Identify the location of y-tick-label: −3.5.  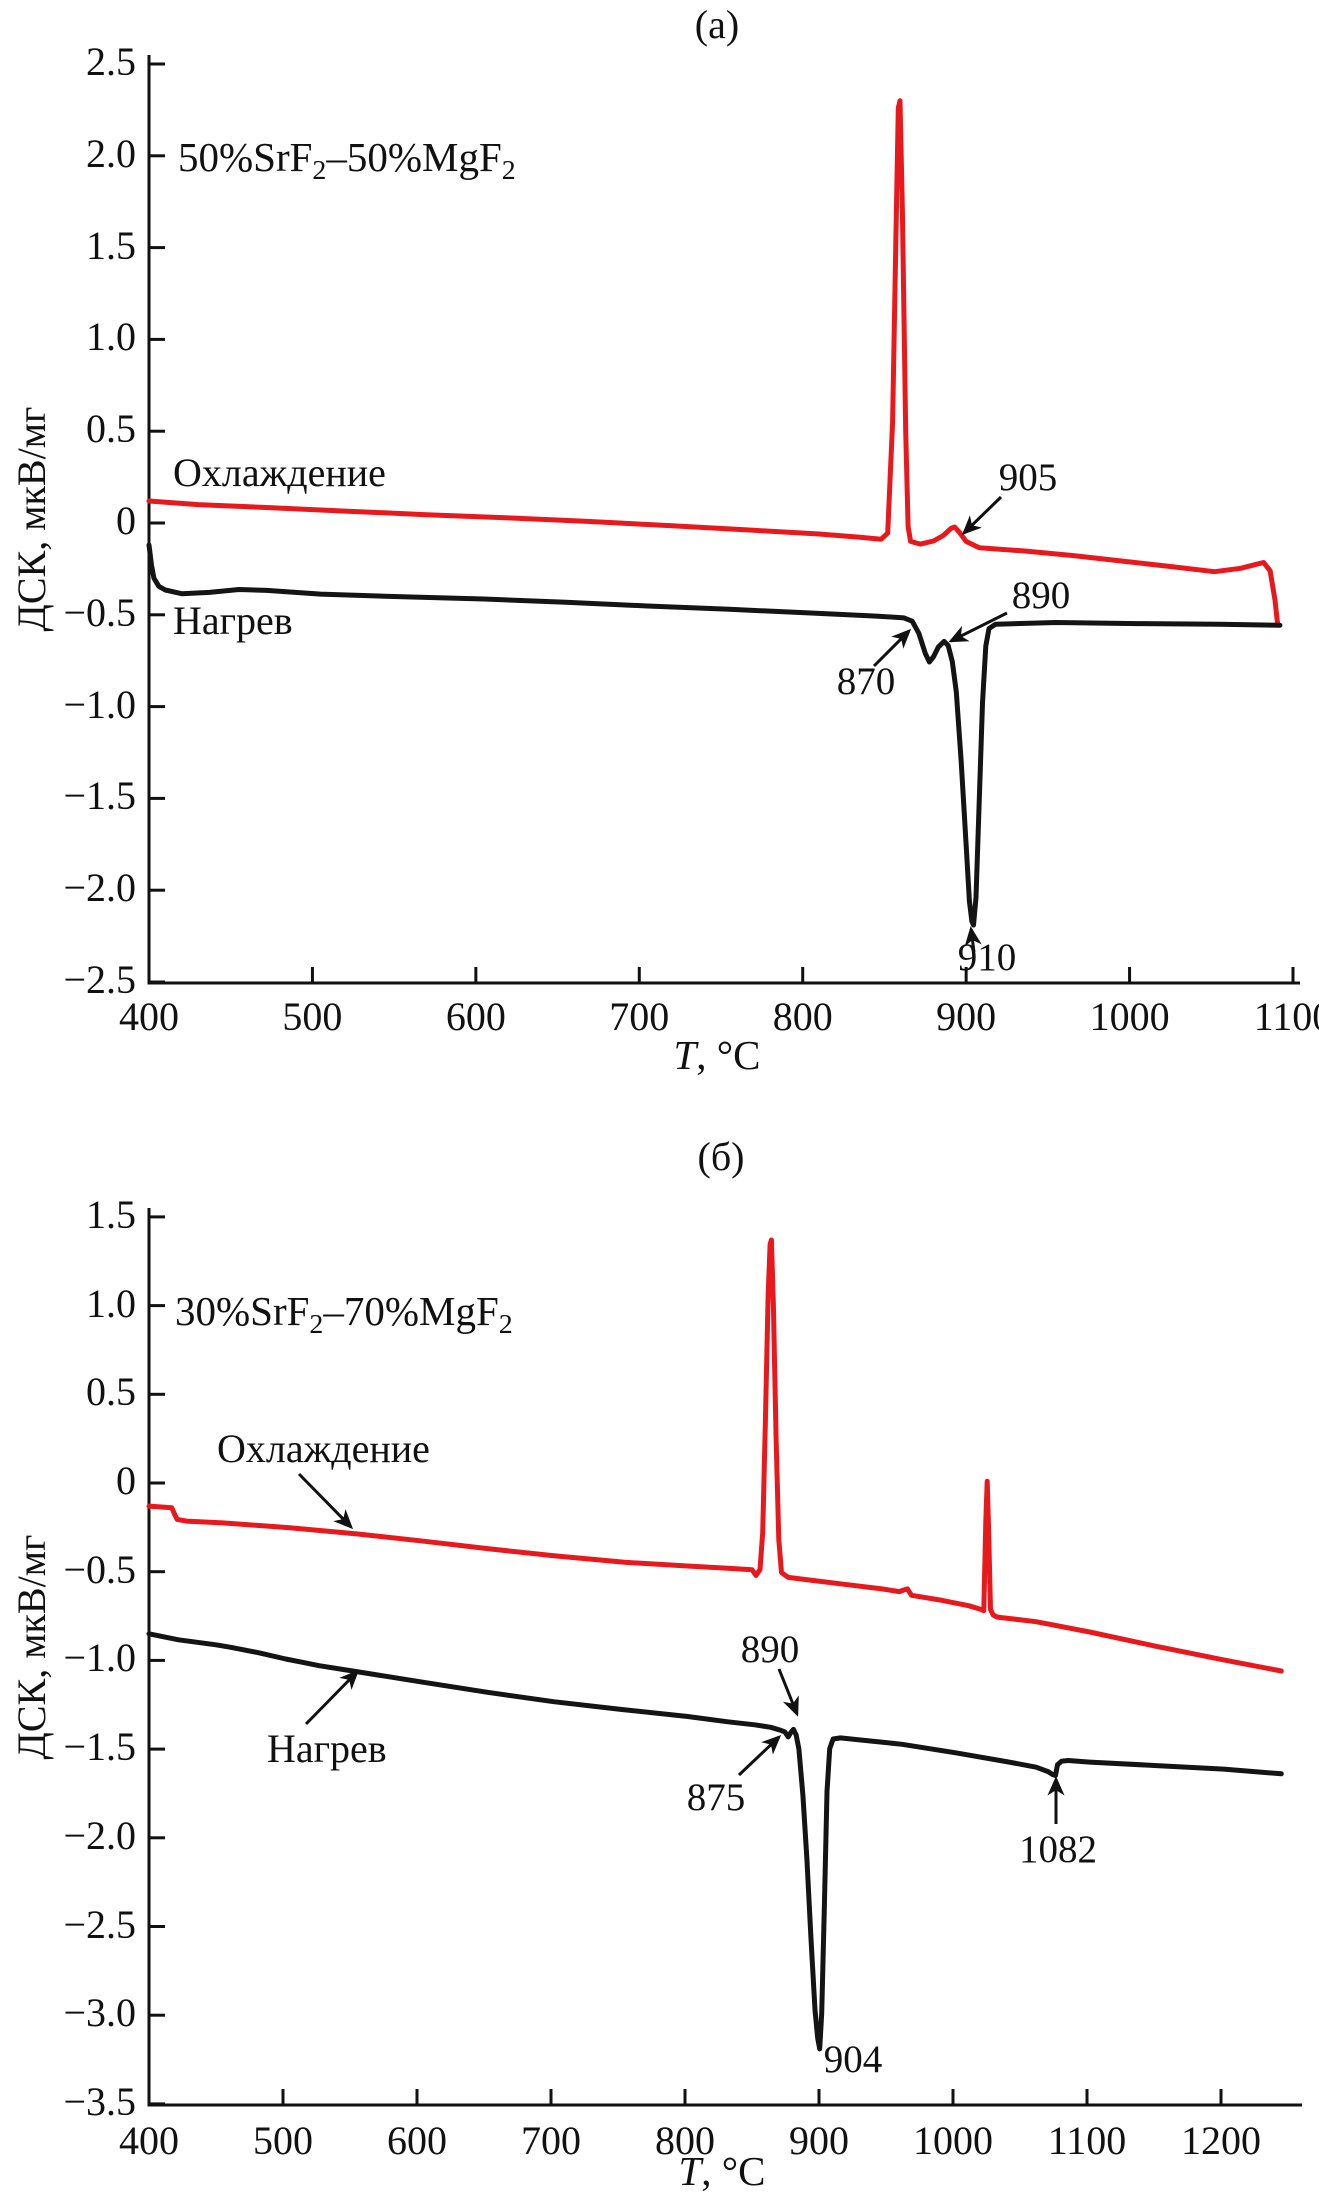
(99, 2101).